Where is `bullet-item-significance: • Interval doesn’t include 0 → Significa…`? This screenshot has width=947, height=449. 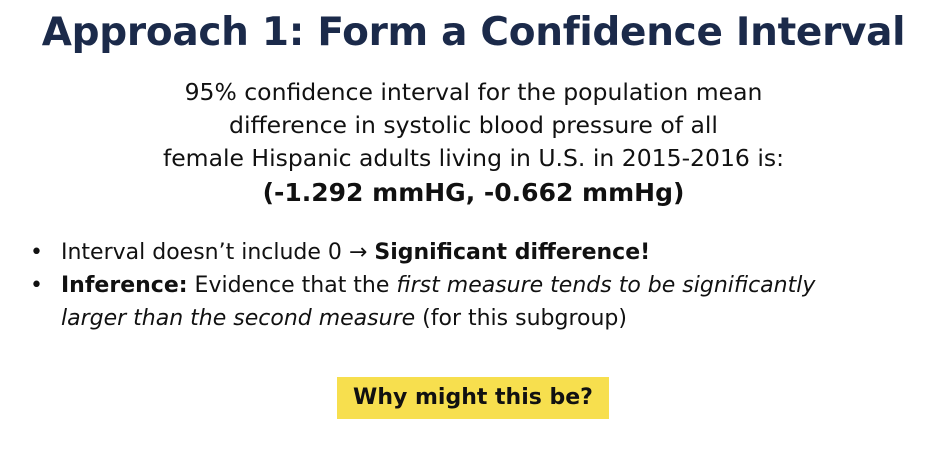 bullet-item-significance: • Interval doesn’t include 0 → Significa… is located at coordinates (476, 252).